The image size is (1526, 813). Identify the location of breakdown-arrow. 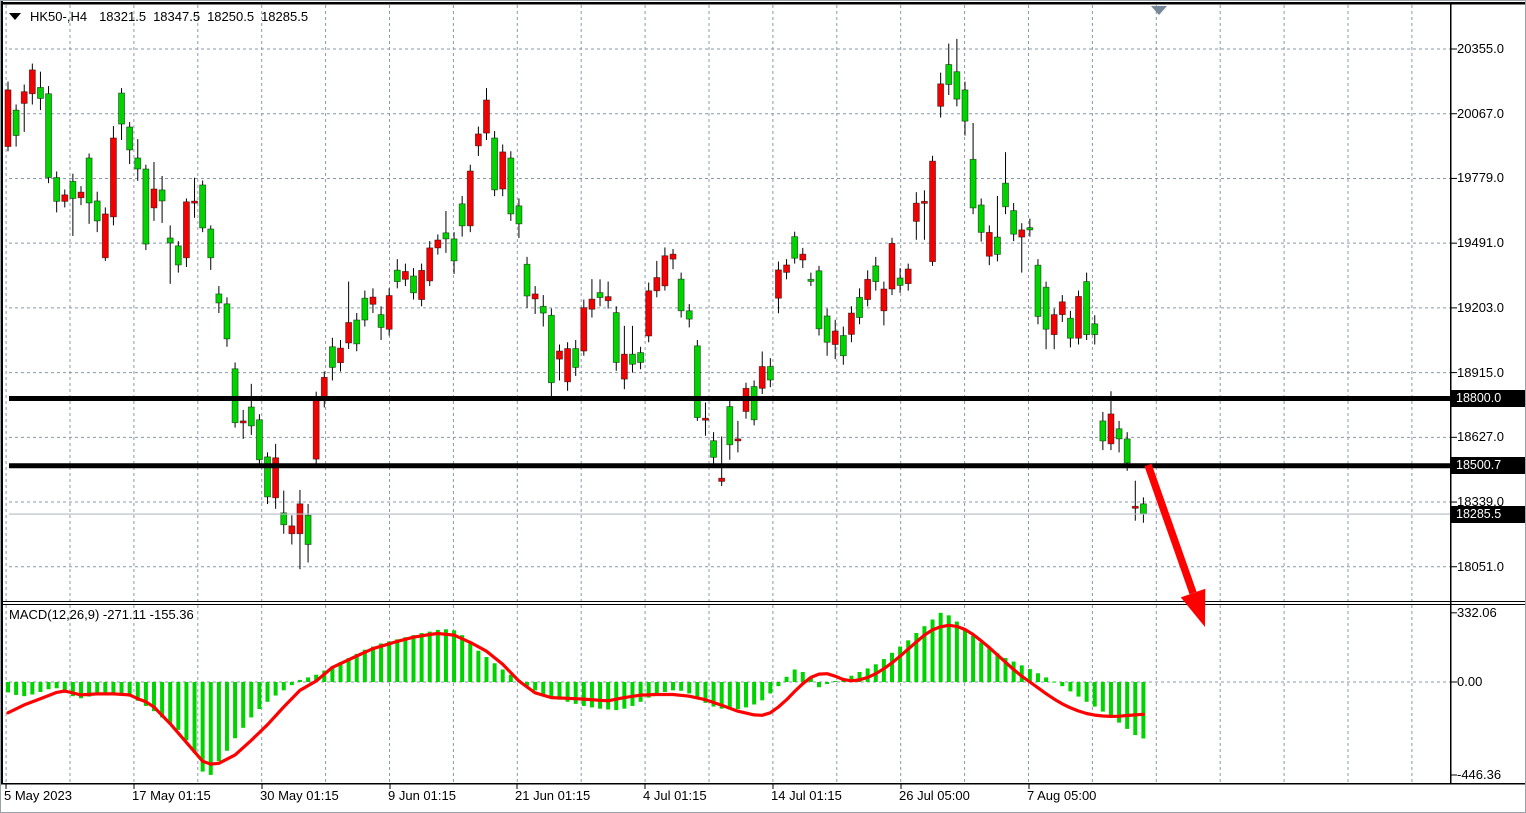
(1175, 545).